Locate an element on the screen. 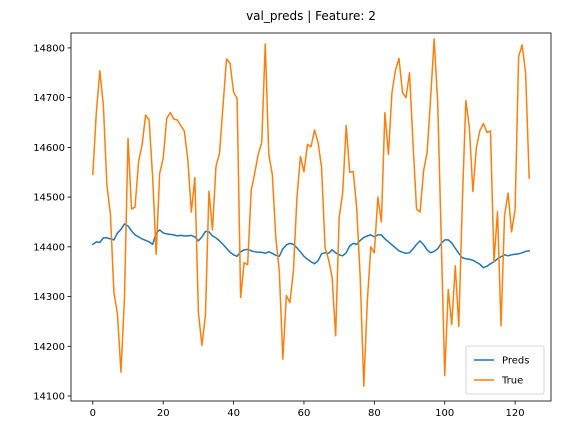 This screenshot has width=569, height=439. legend: Preds True is located at coordinates (505, 370).